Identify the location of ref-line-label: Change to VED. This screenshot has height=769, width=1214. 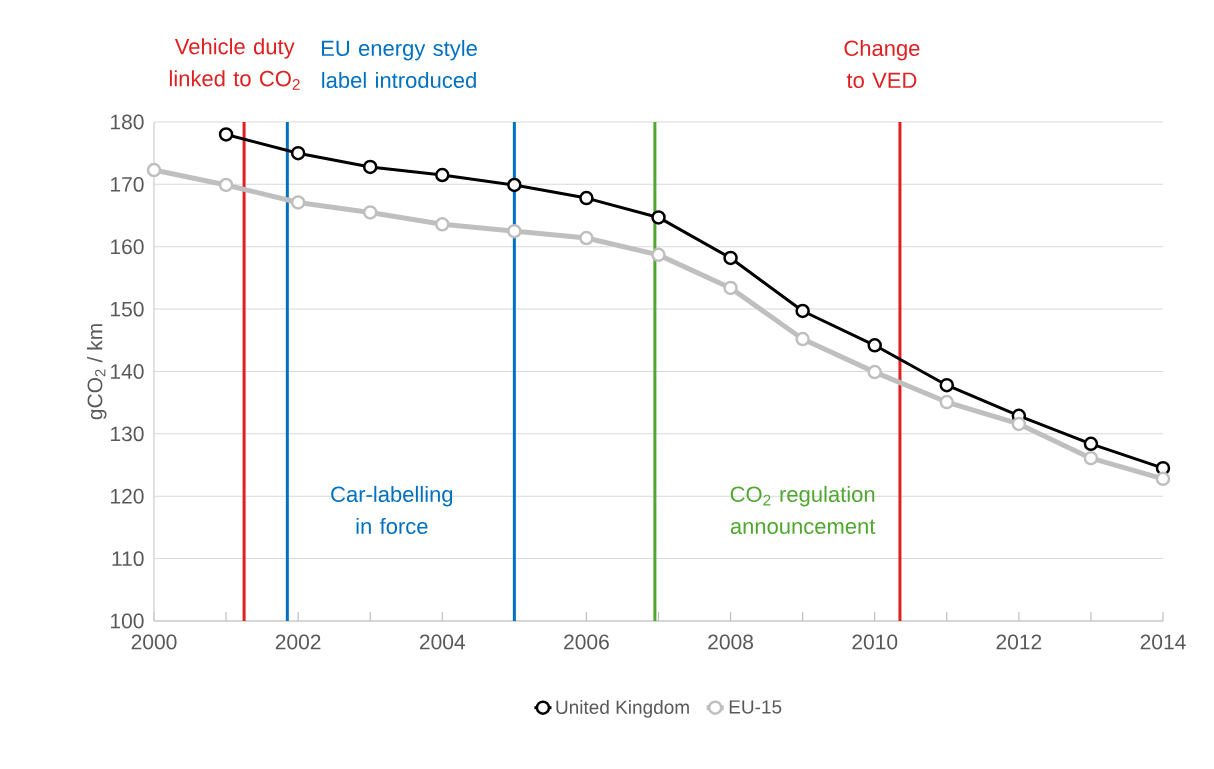
(882, 64).